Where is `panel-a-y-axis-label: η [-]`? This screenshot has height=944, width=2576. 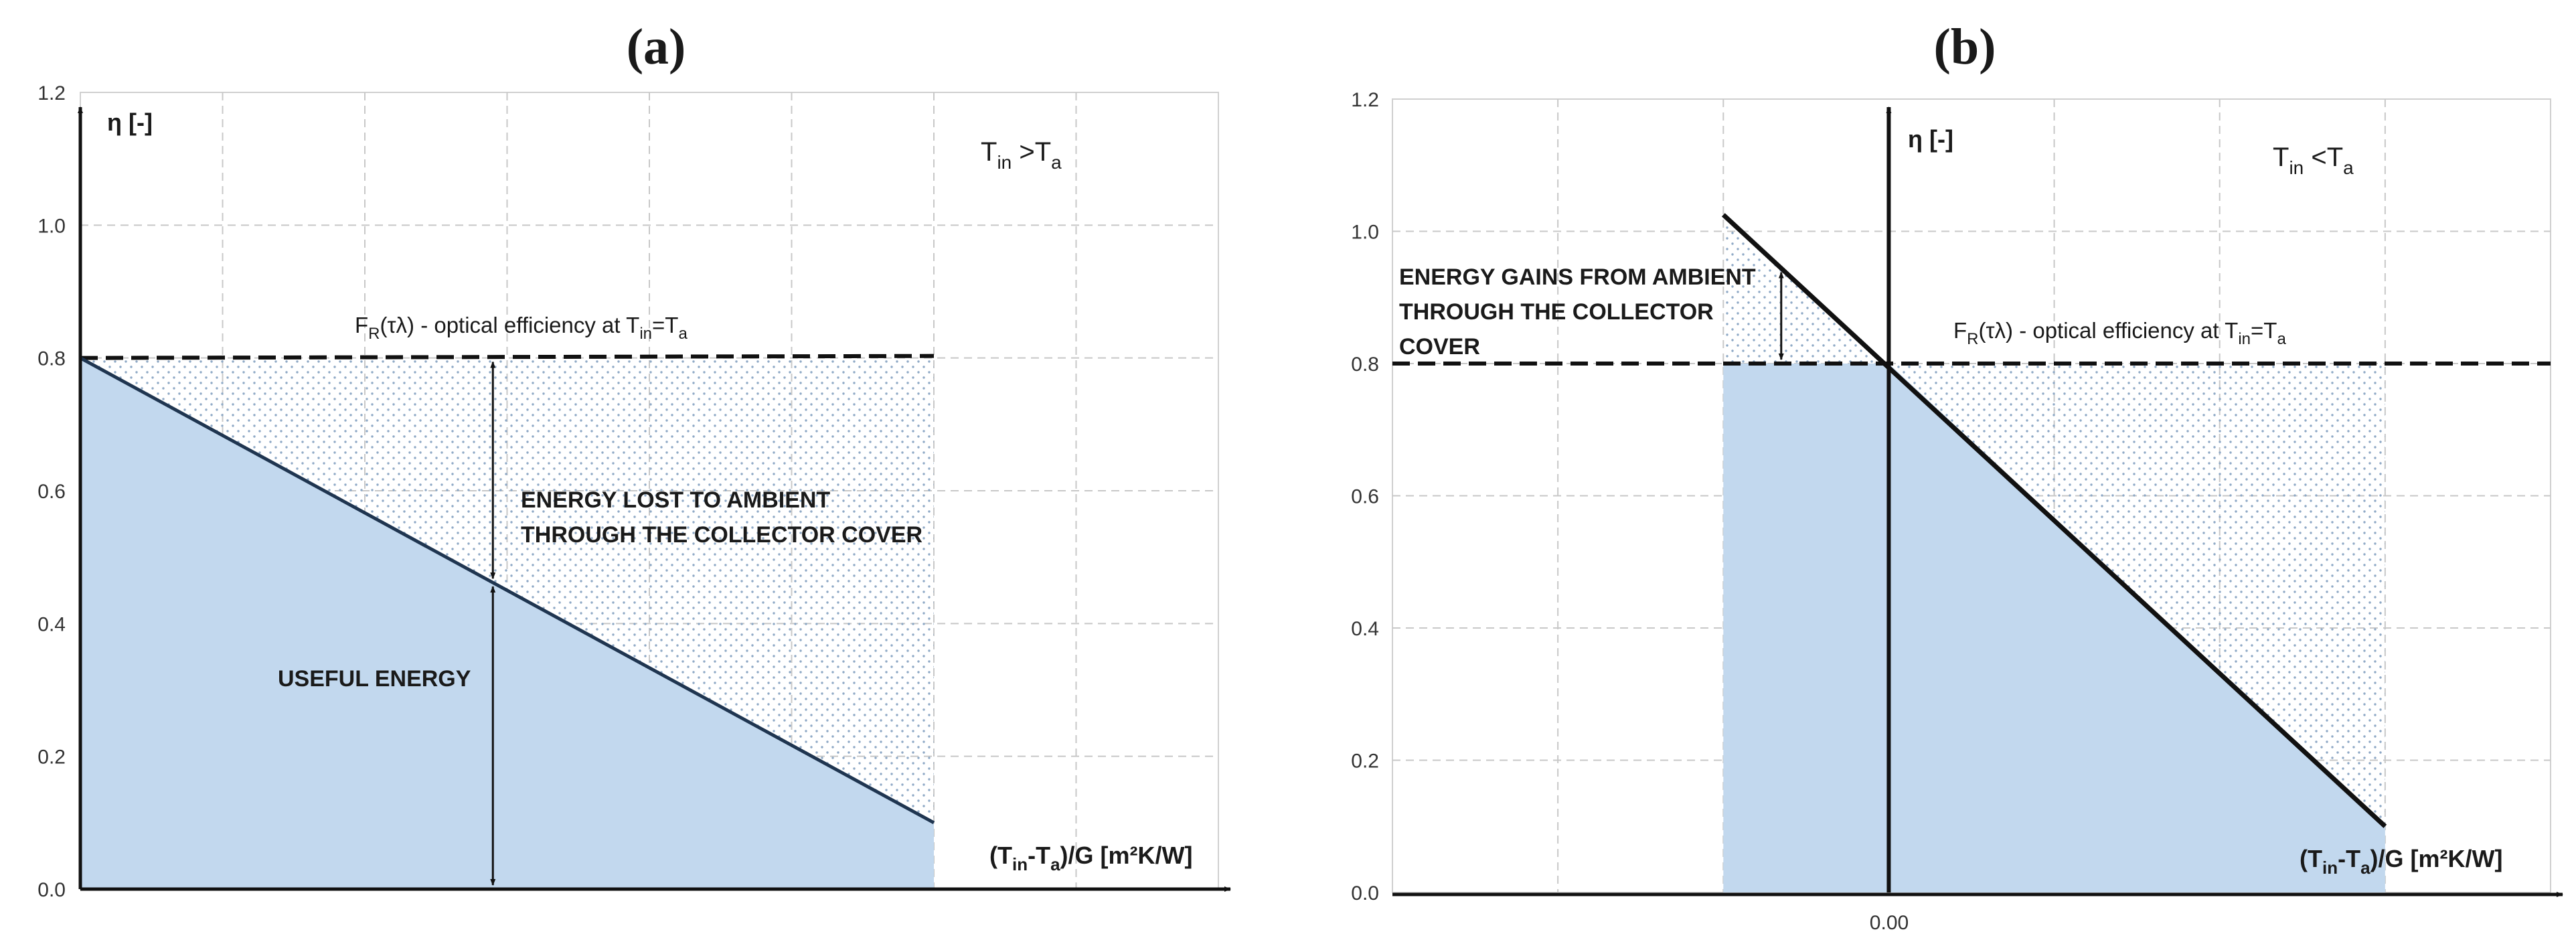 panel-a-y-axis-label: η [-] is located at coordinates (130, 122).